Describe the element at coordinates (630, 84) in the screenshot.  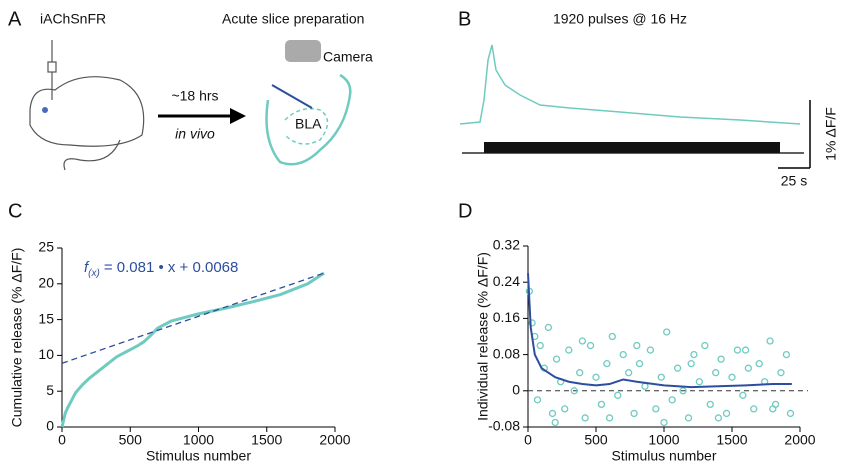
I see `trace` at that location.